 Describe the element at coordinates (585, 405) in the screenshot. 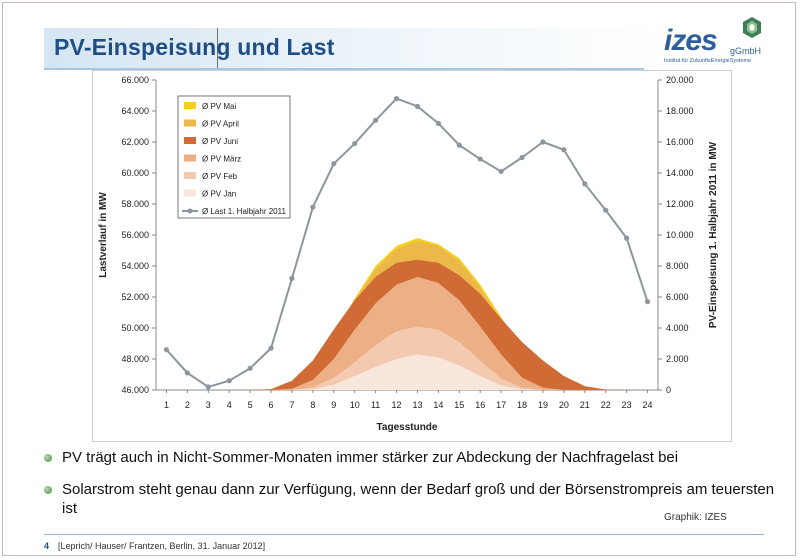

I see `x-tick-label: 21` at that location.